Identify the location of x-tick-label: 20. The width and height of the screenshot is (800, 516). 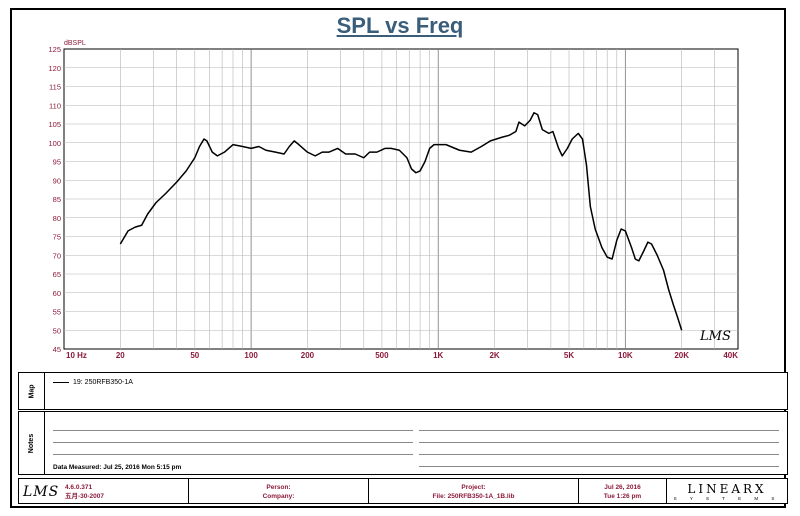
(120, 355).